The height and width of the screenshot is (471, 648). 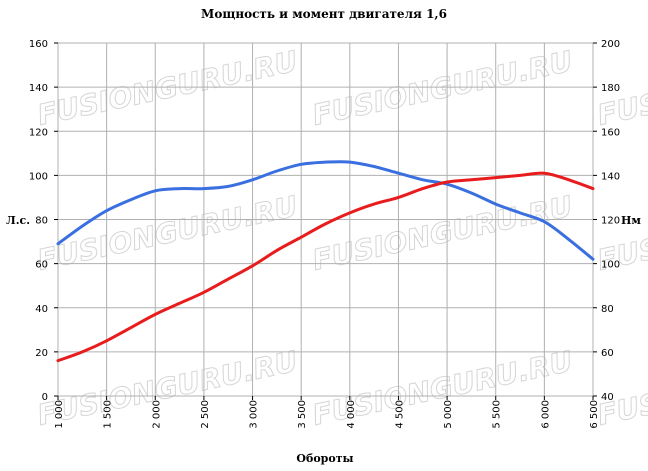 I want to click on y-tick-label-left: 40, so click(x=41, y=309).